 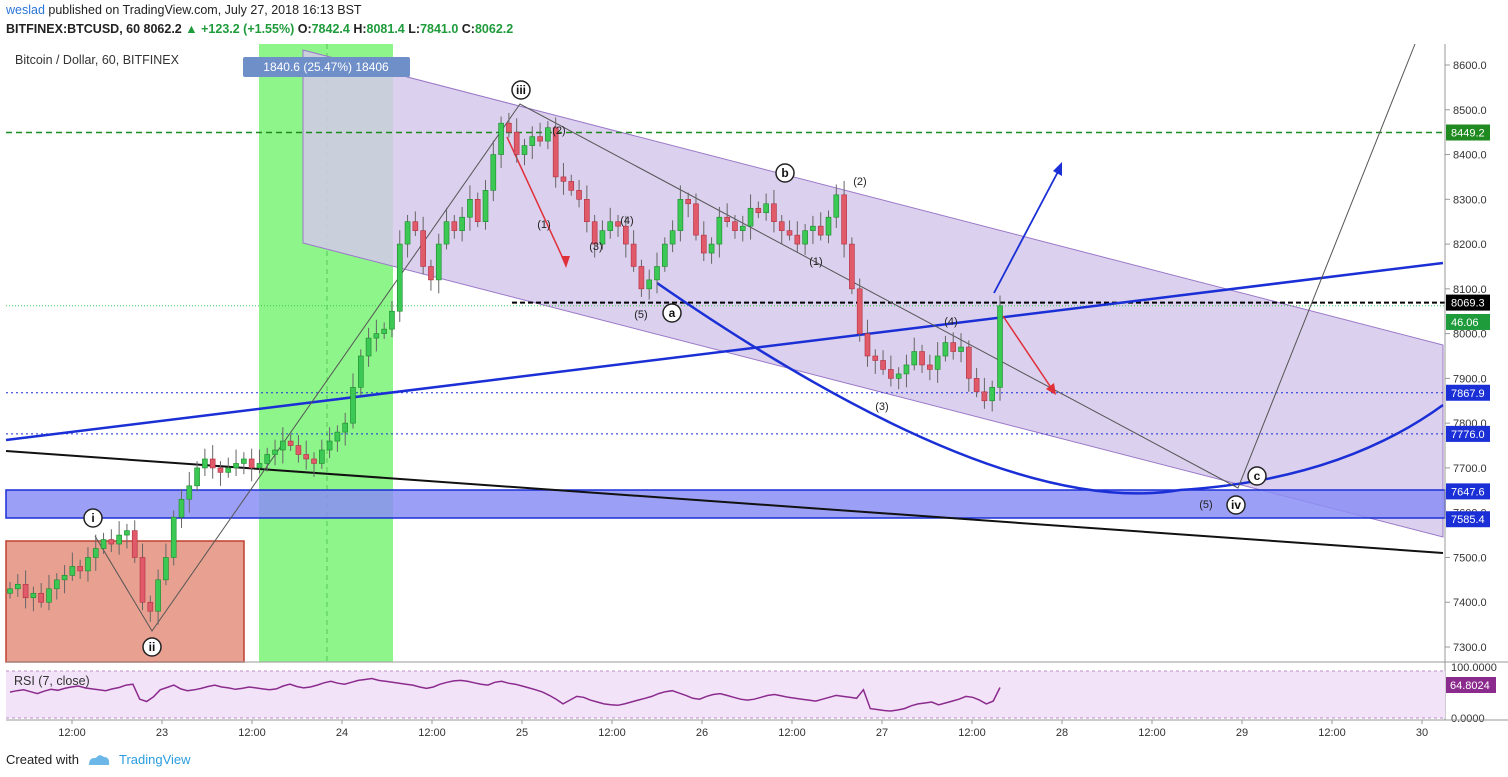 I want to click on wave-label-a-marker, so click(x=672, y=313).